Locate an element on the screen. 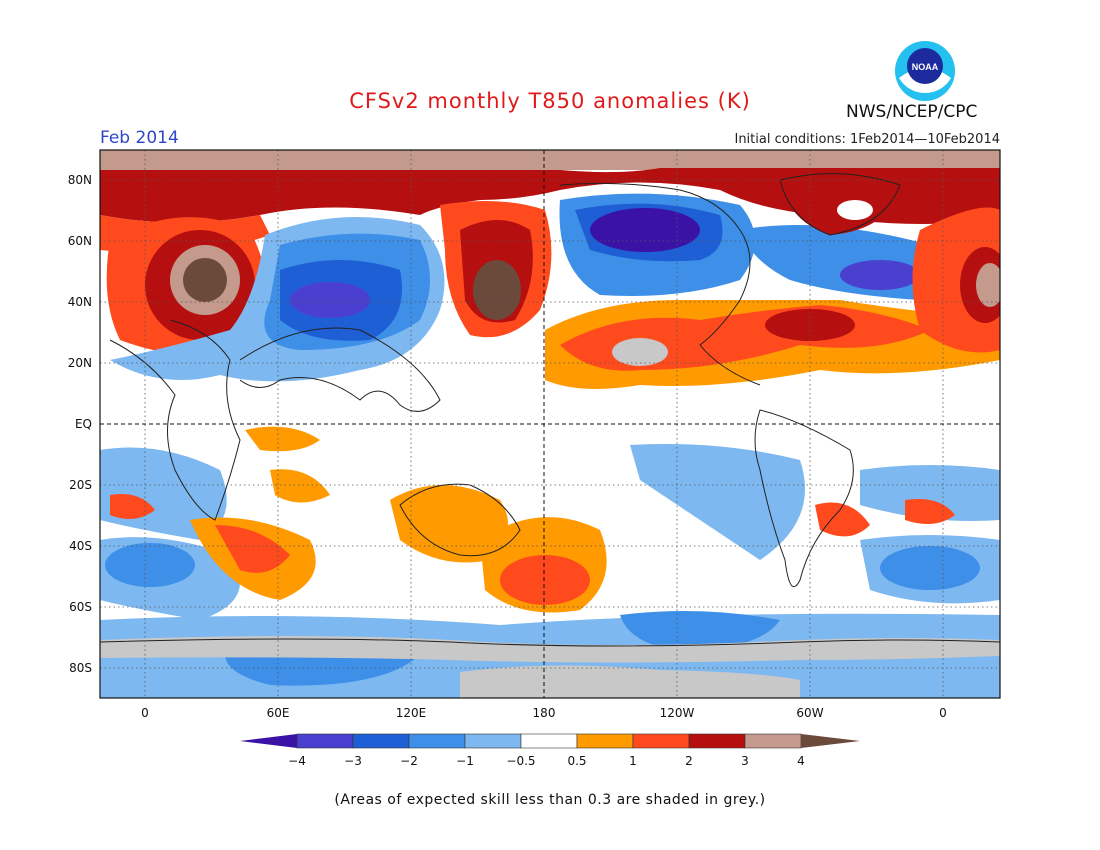 This screenshot has width=1100, height=850. lat-label: 60N is located at coordinates (79, 241).